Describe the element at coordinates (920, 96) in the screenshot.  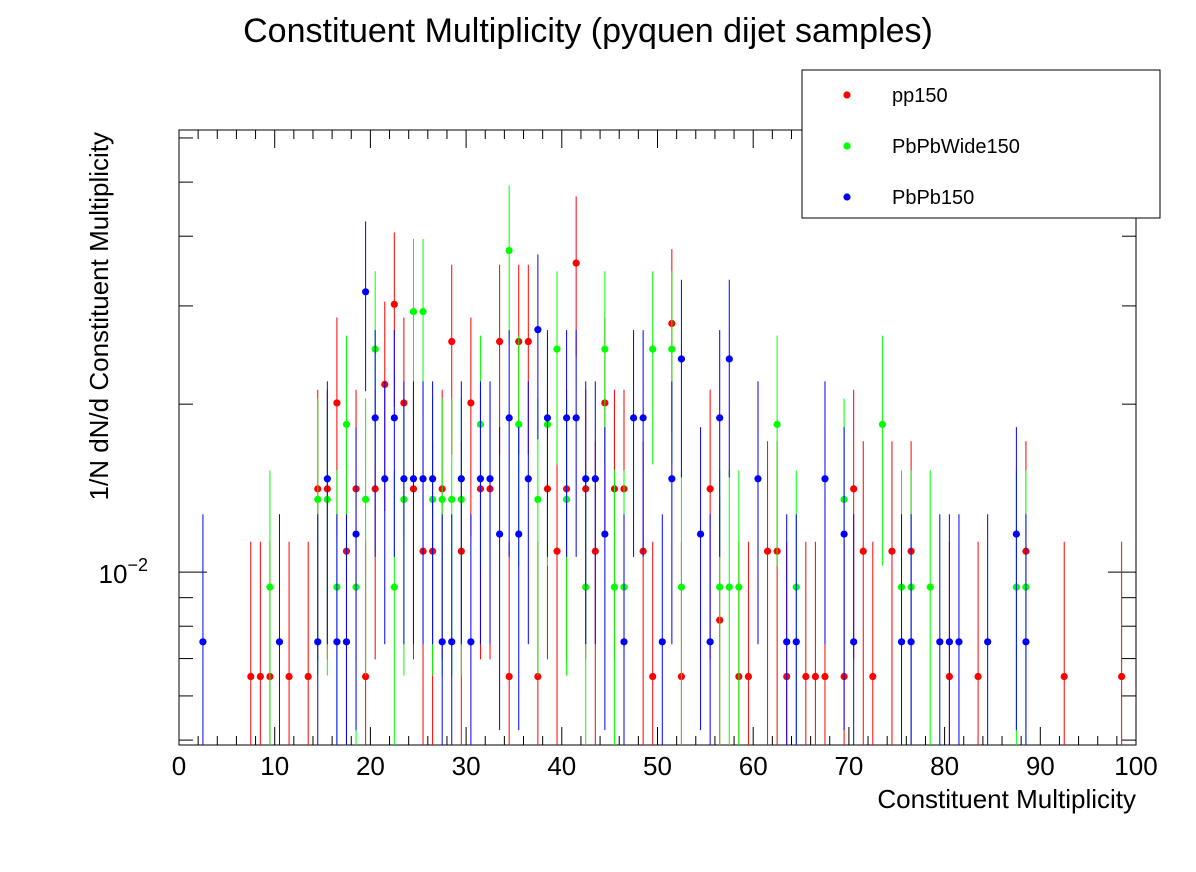
I see `legend-label-pp150: pp150` at that location.